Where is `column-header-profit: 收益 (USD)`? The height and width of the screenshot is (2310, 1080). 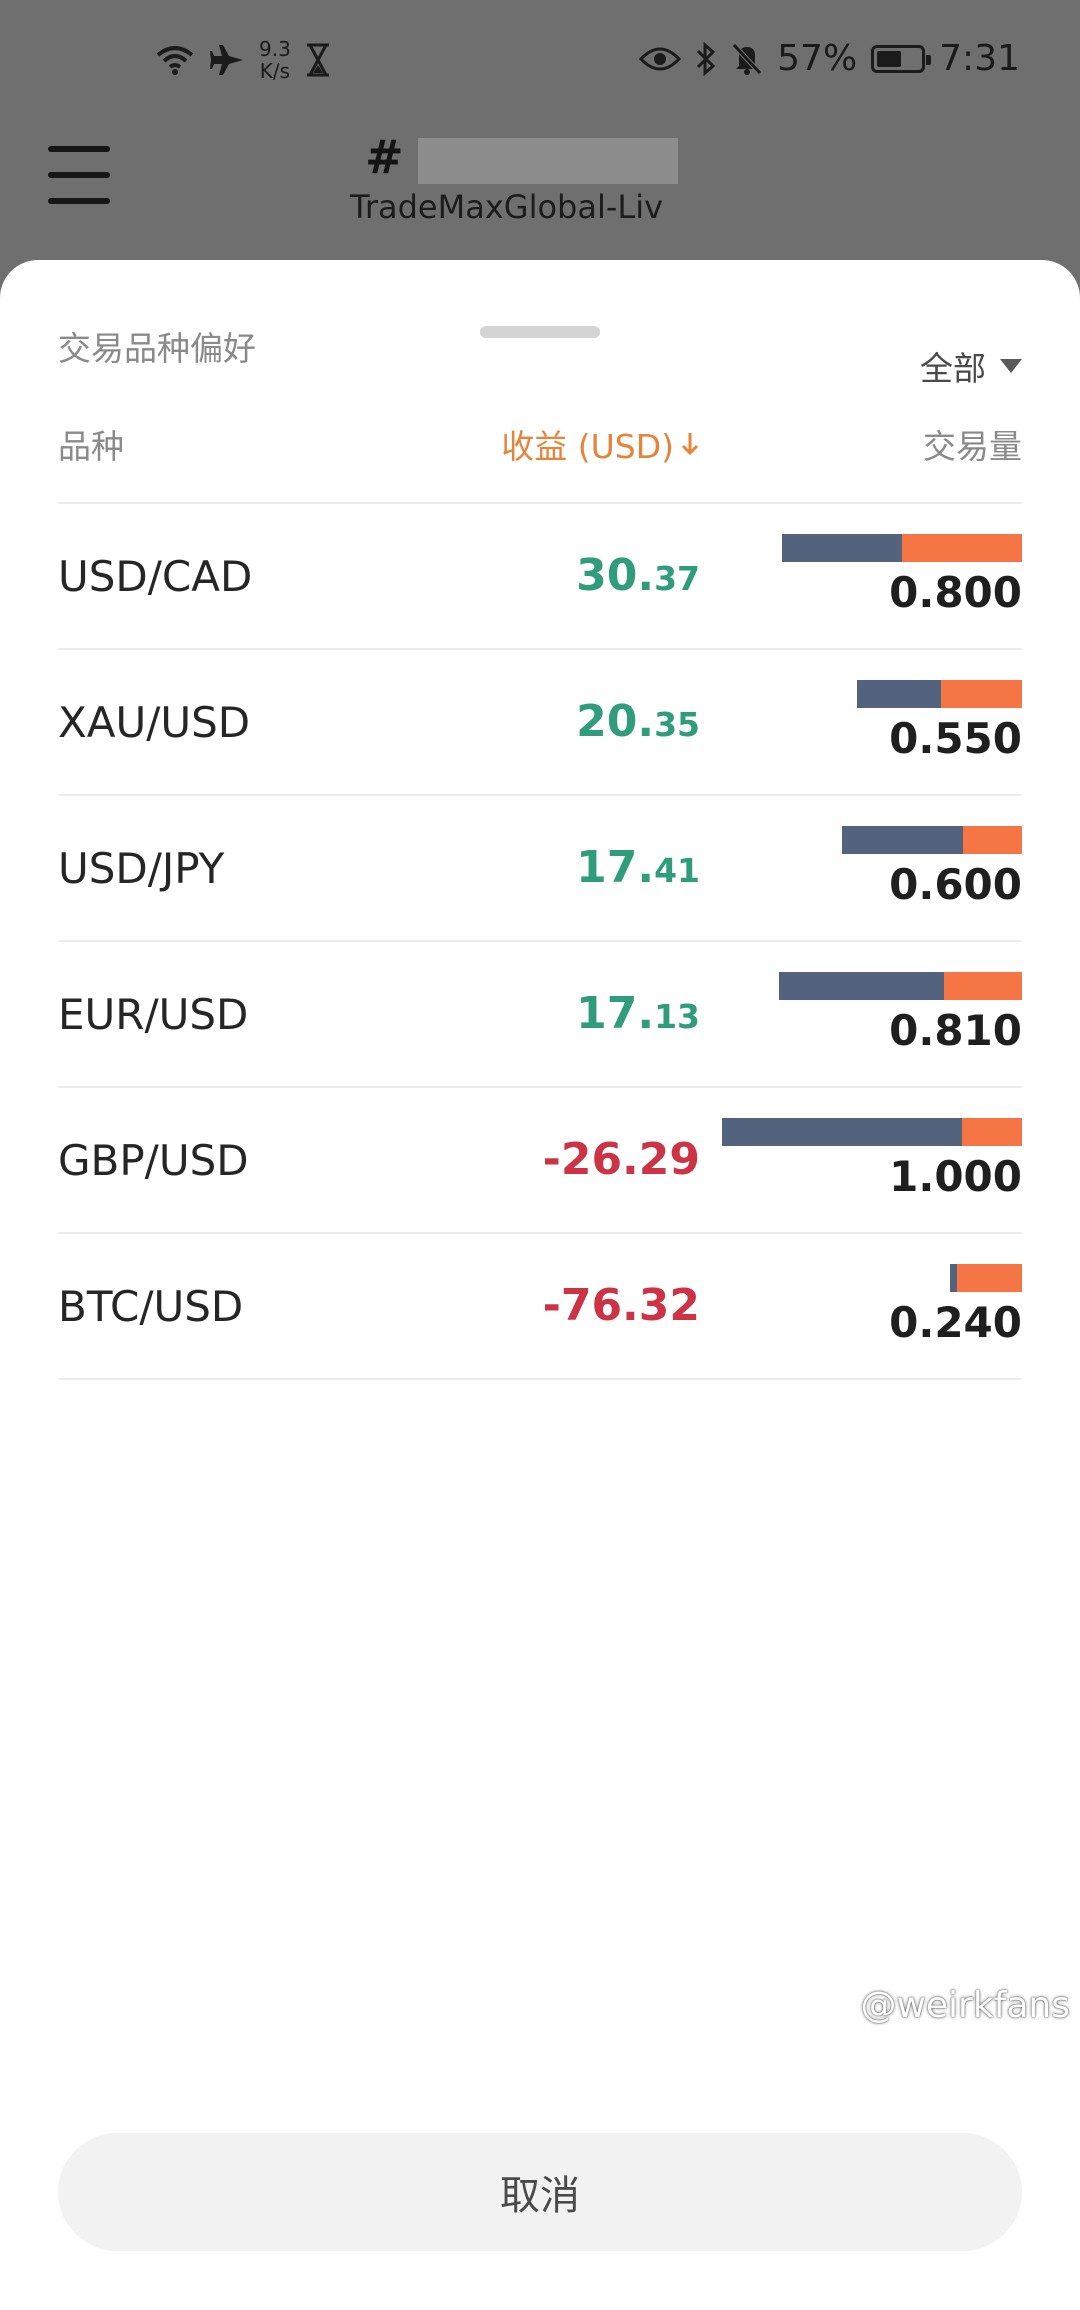
column-header-profit: 收益 (USD) is located at coordinates (600, 444).